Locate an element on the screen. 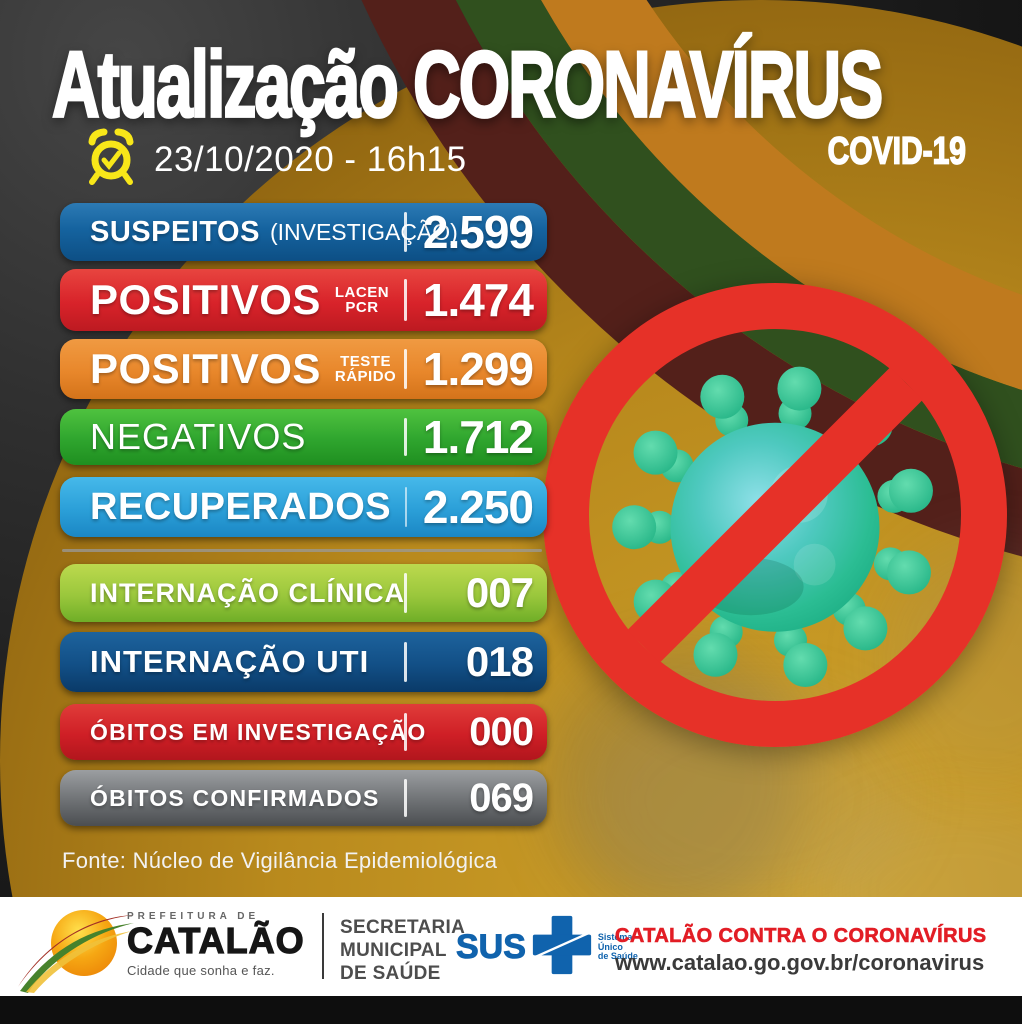  page-title: Atualização CORONAVÍRUS is located at coordinates (467, 84).